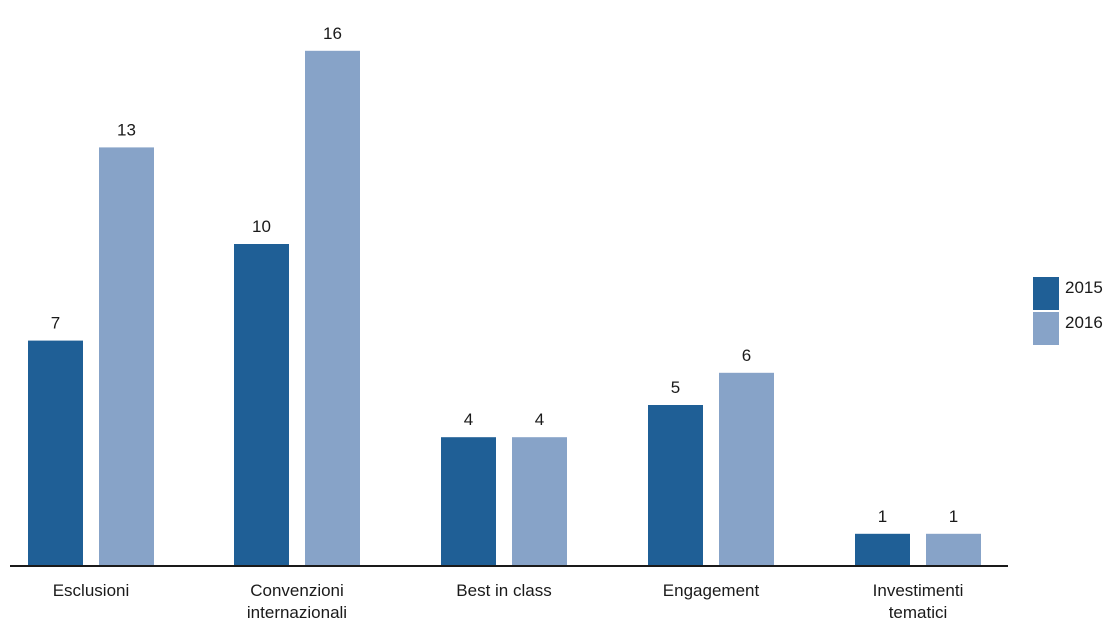 The width and height of the screenshot is (1112, 621). Describe the element at coordinates (91, 590) in the screenshot. I see `category-label-0-line-0: Esclusioni` at that location.